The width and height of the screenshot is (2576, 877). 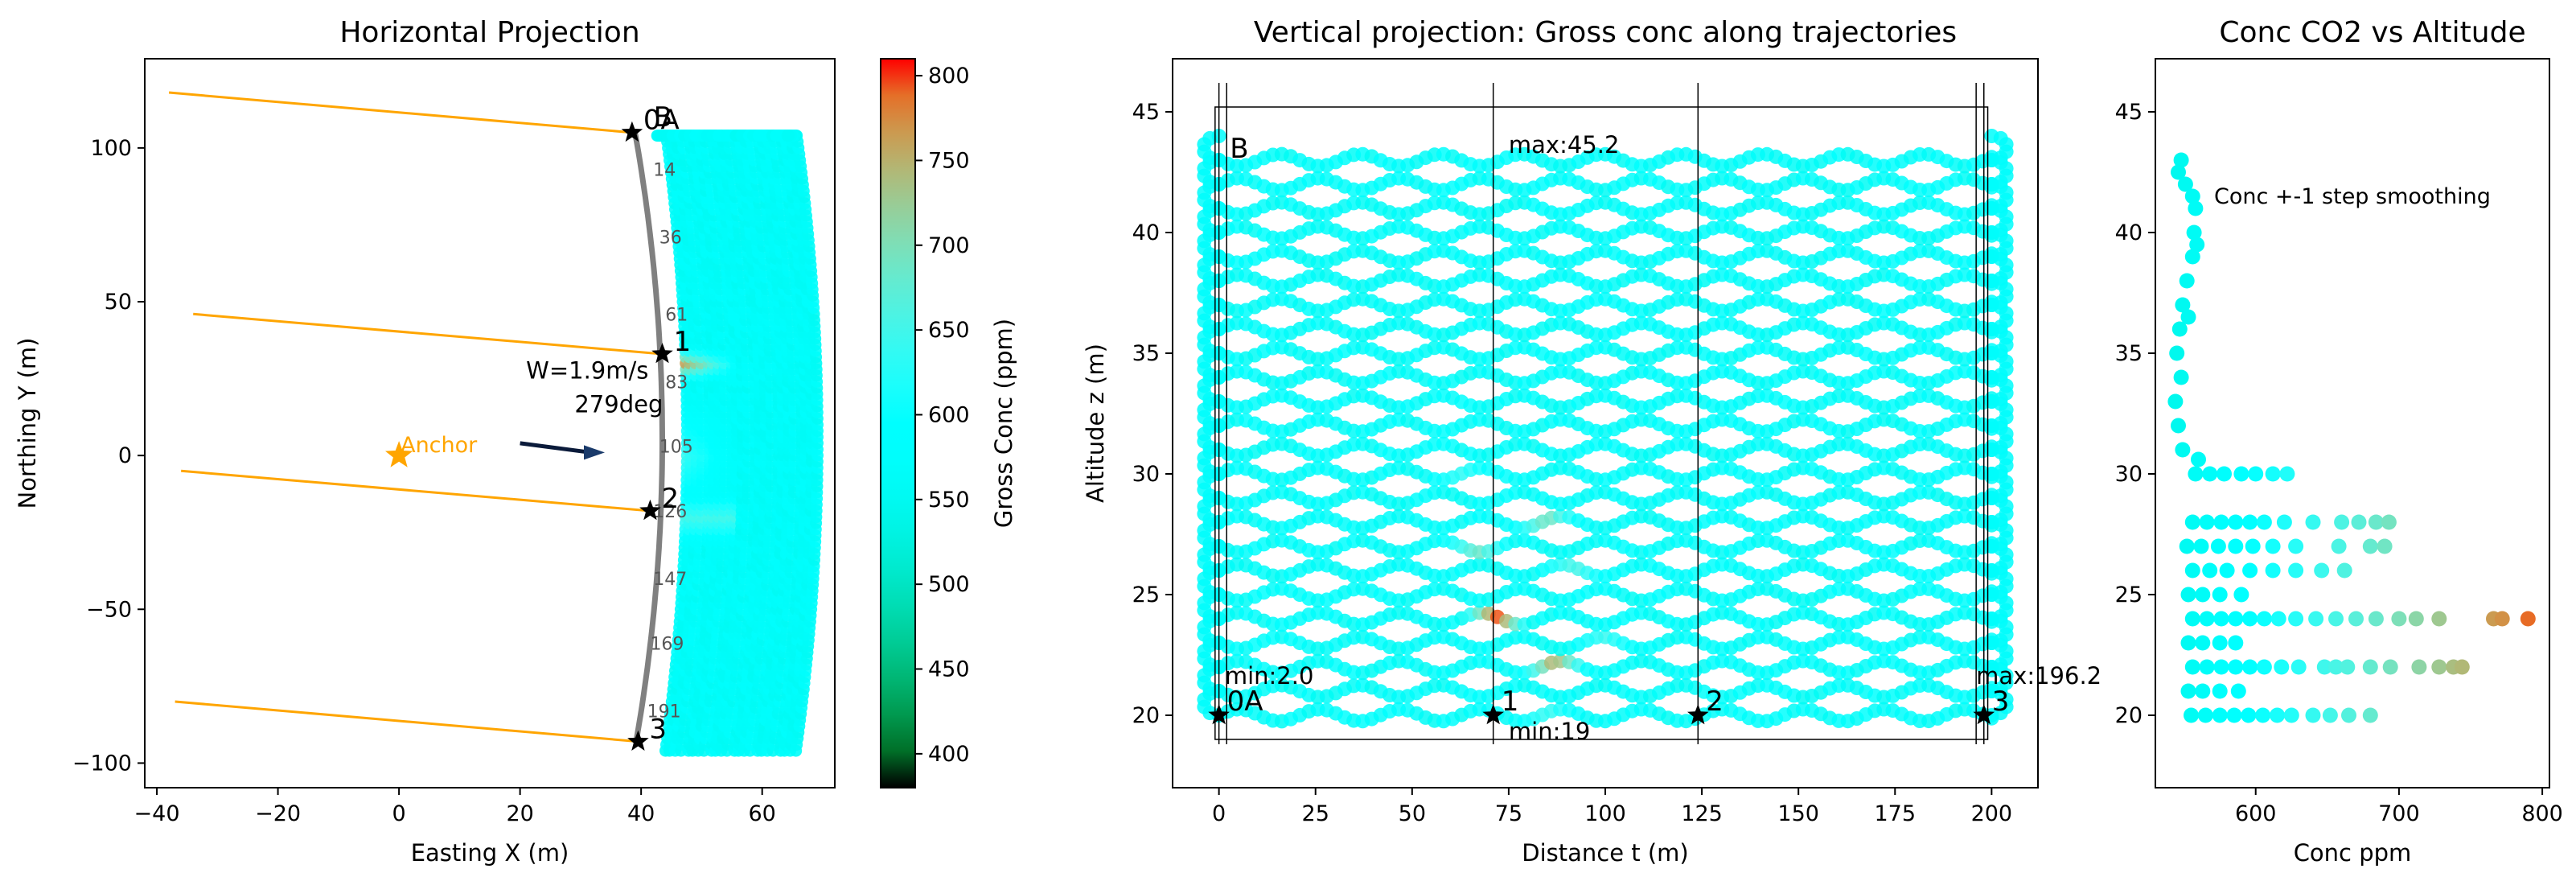 I want to click on colorbar-tick-label: 800, so click(x=949, y=76).